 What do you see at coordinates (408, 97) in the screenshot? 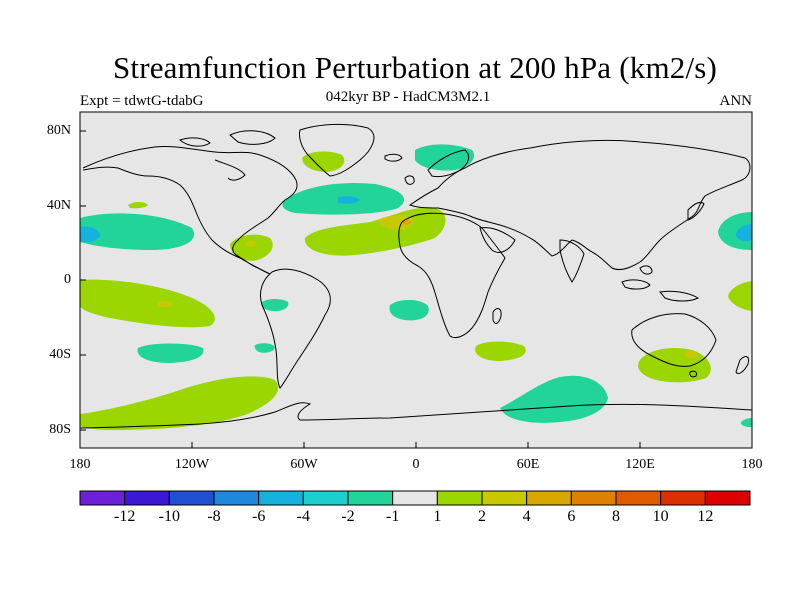
I see `period-label: 042kyr BP - HadCM3M2.1` at bounding box center [408, 97].